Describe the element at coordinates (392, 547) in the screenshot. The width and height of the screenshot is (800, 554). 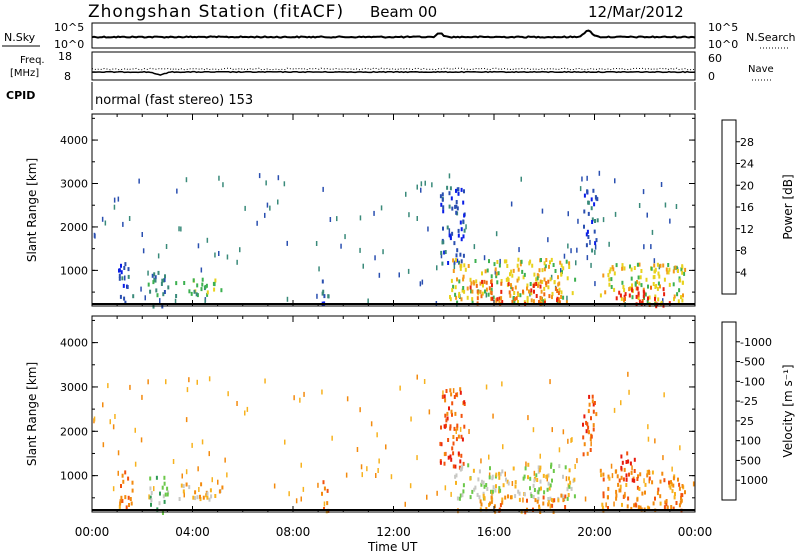
I see `xaxis-label: Time UT` at that location.